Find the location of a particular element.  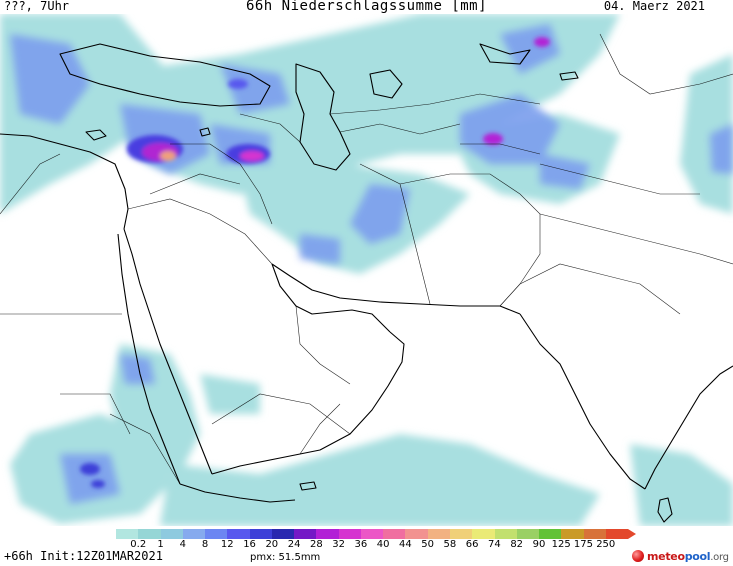

color-bar-tick-label: 36 is located at coordinates (361, 544).